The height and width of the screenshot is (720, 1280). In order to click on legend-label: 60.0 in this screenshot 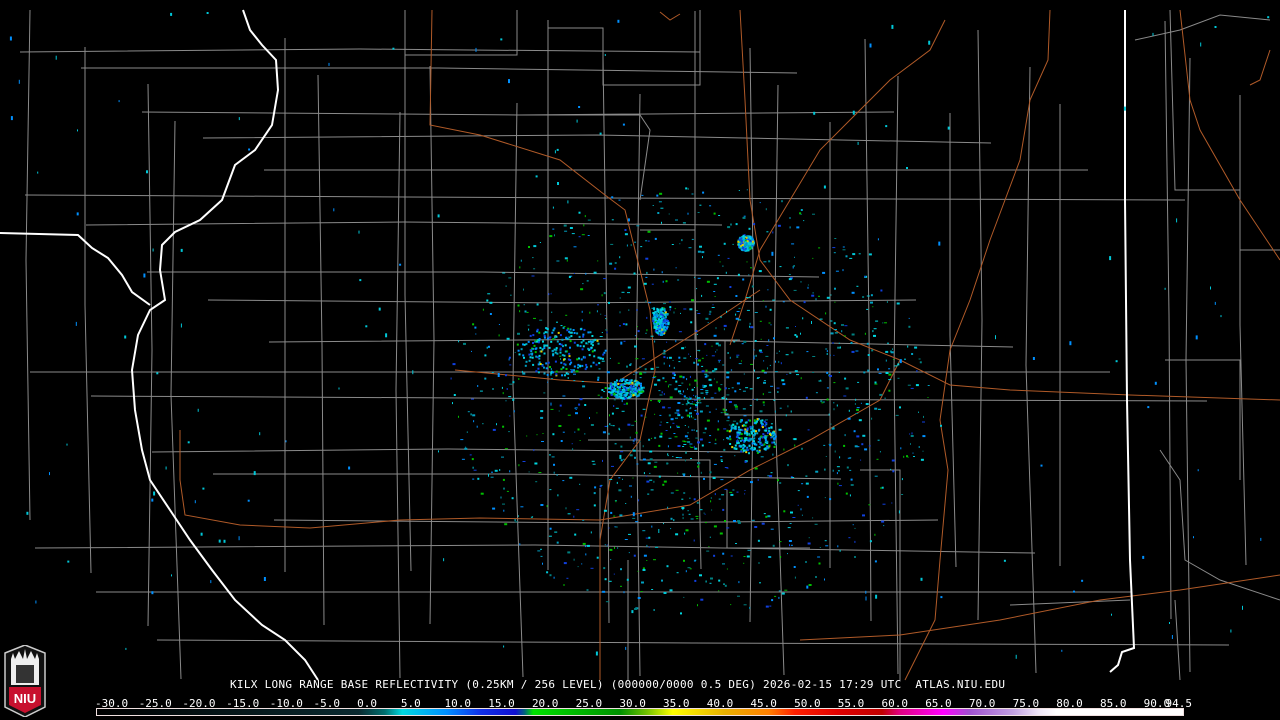, I will do `click(895, 703)`.